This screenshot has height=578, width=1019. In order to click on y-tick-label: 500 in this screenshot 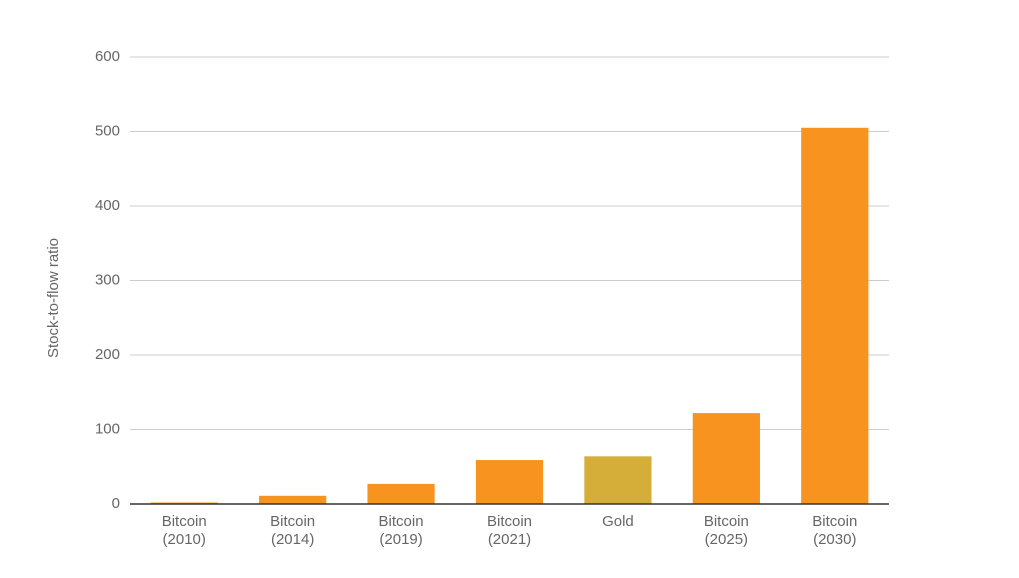, I will do `click(107, 130)`.